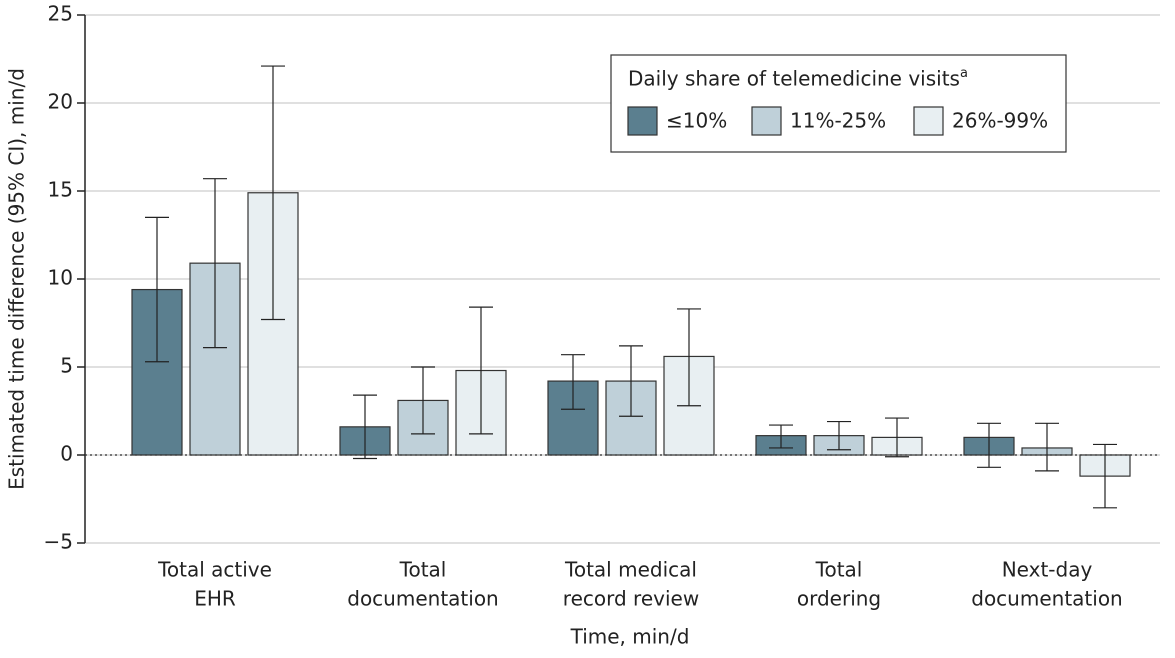 The width and height of the screenshot is (1175, 658). What do you see at coordinates (60, 14) in the screenshot?
I see `y-tick-label: 25` at bounding box center [60, 14].